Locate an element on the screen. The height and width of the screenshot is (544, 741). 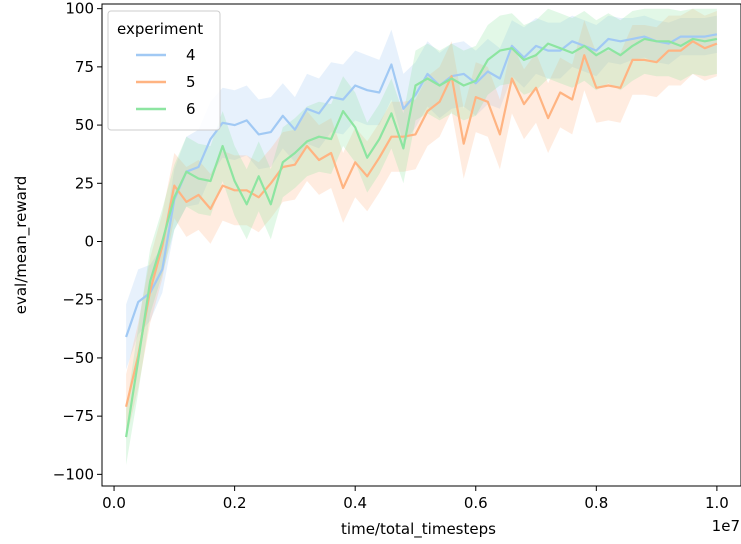
y-tick-label: 50 is located at coordinates (84, 125).